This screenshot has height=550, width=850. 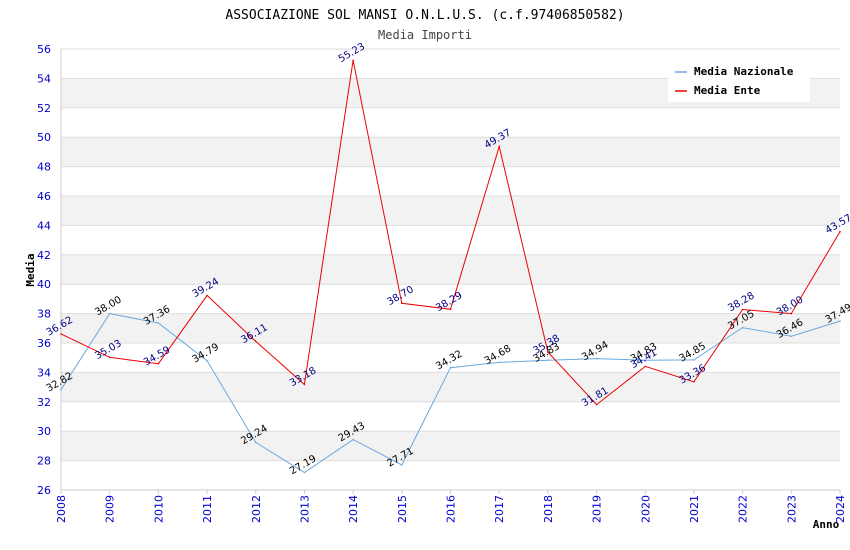 I want to click on chart-subtitle: Media Importi, so click(x=425, y=35).